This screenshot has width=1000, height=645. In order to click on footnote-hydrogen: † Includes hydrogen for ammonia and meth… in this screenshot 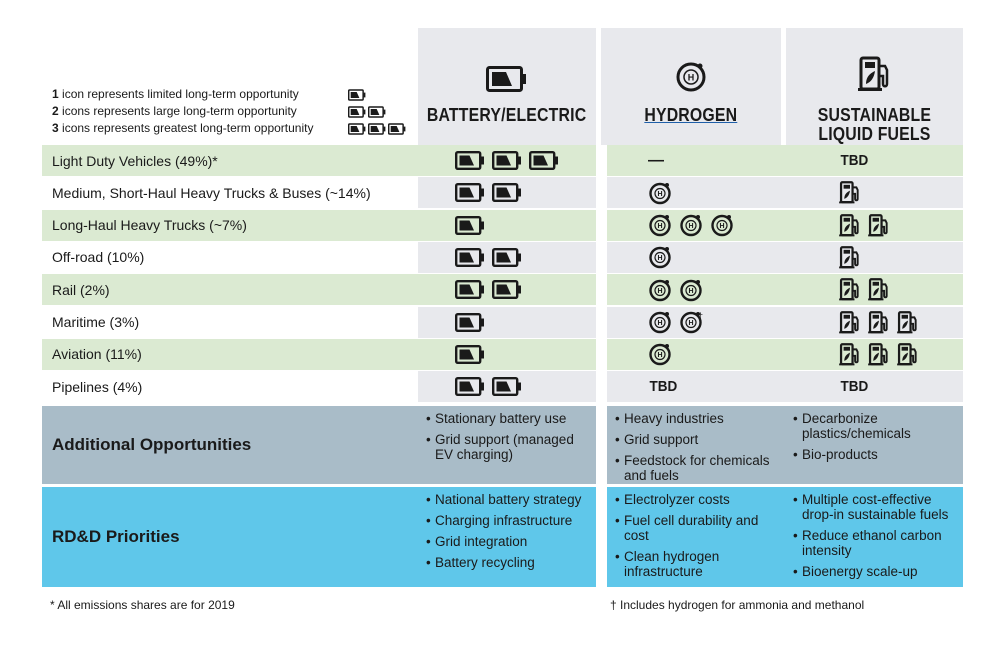, I will do `click(737, 605)`.